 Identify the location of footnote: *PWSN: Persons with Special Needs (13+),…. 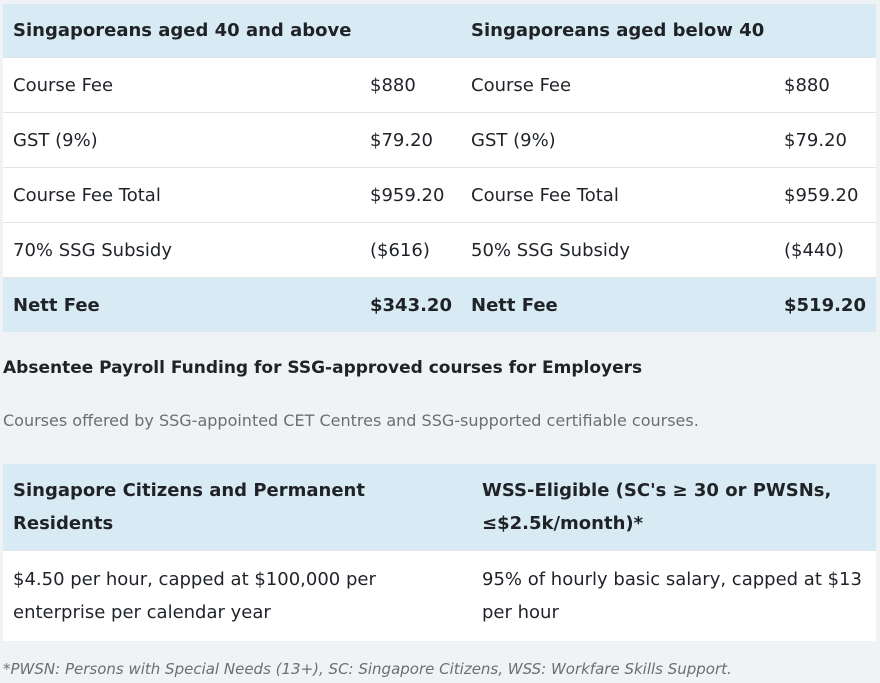
(367, 669).